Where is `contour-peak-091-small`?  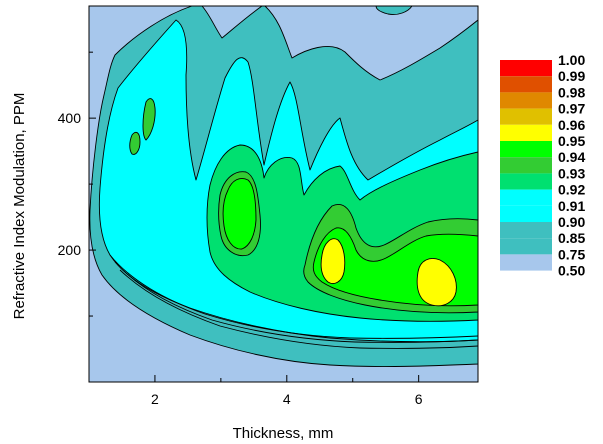
contour-peak-091-small is located at coordinates (149, 119).